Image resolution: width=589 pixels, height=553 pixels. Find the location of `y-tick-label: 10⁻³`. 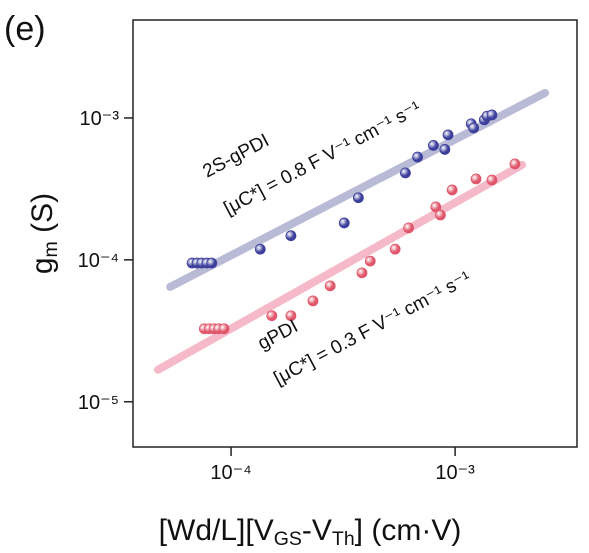

y-tick-label: 10⁻³ is located at coordinates (100, 119).